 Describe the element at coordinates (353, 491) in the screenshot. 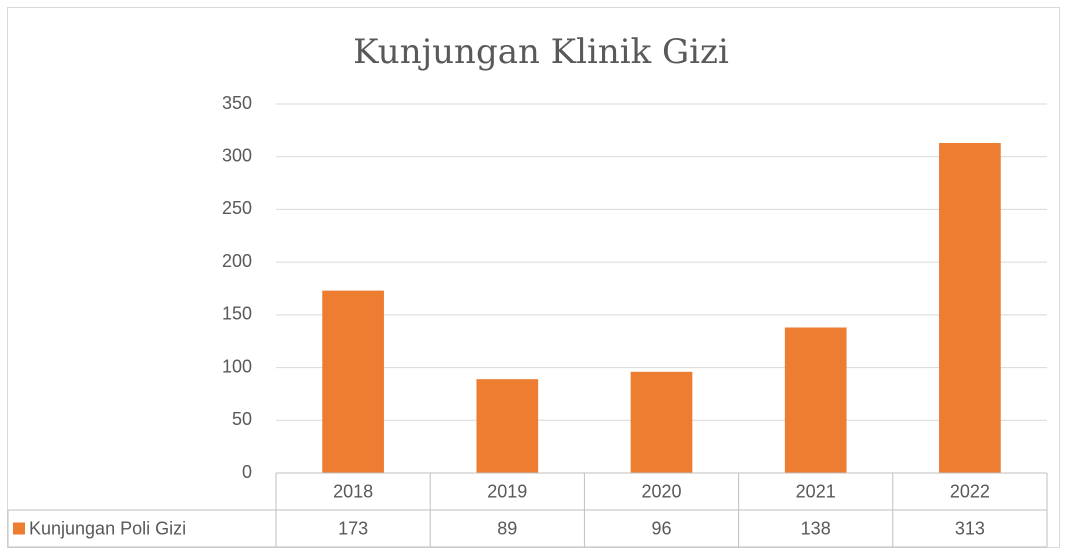

I see `x-tick-label: 2018` at that location.